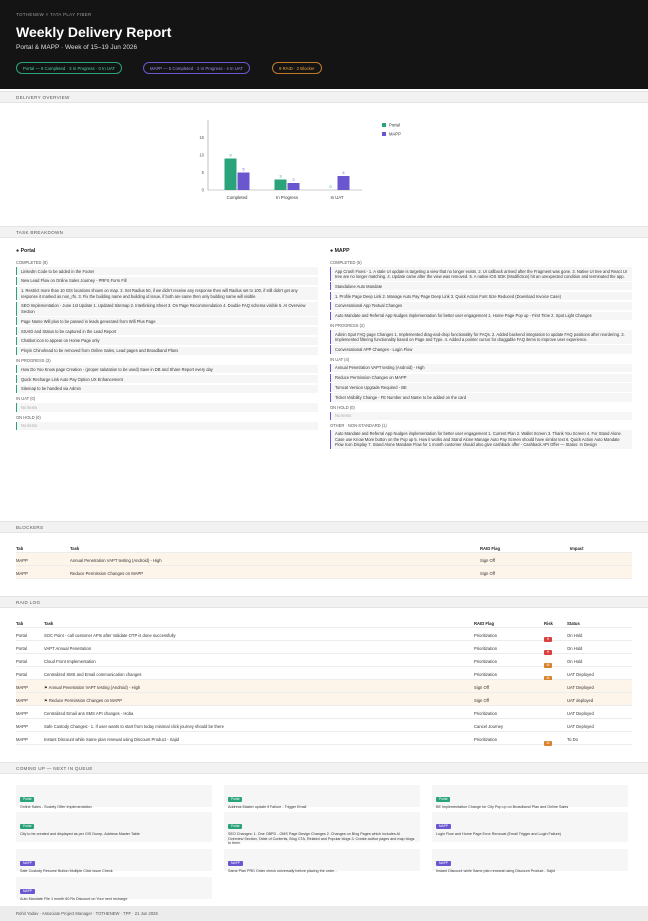 The height and width of the screenshot is (921, 648). I want to click on y-tick-label: 0, so click(203, 190).